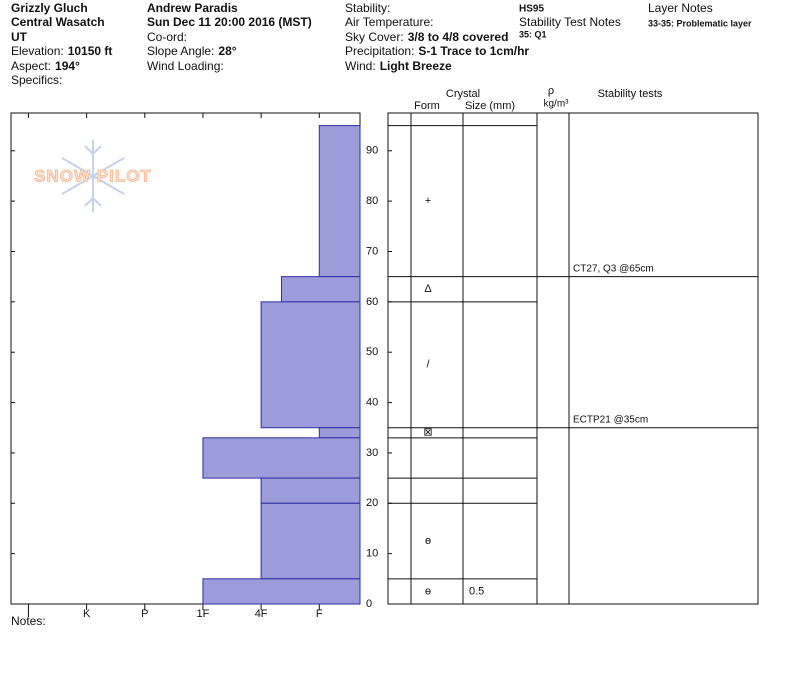 The width and height of the screenshot is (800, 676). What do you see at coordinates (144, 614) in the screenshot?
I see `x-tick-label: P` at bounding box center [144, 614].